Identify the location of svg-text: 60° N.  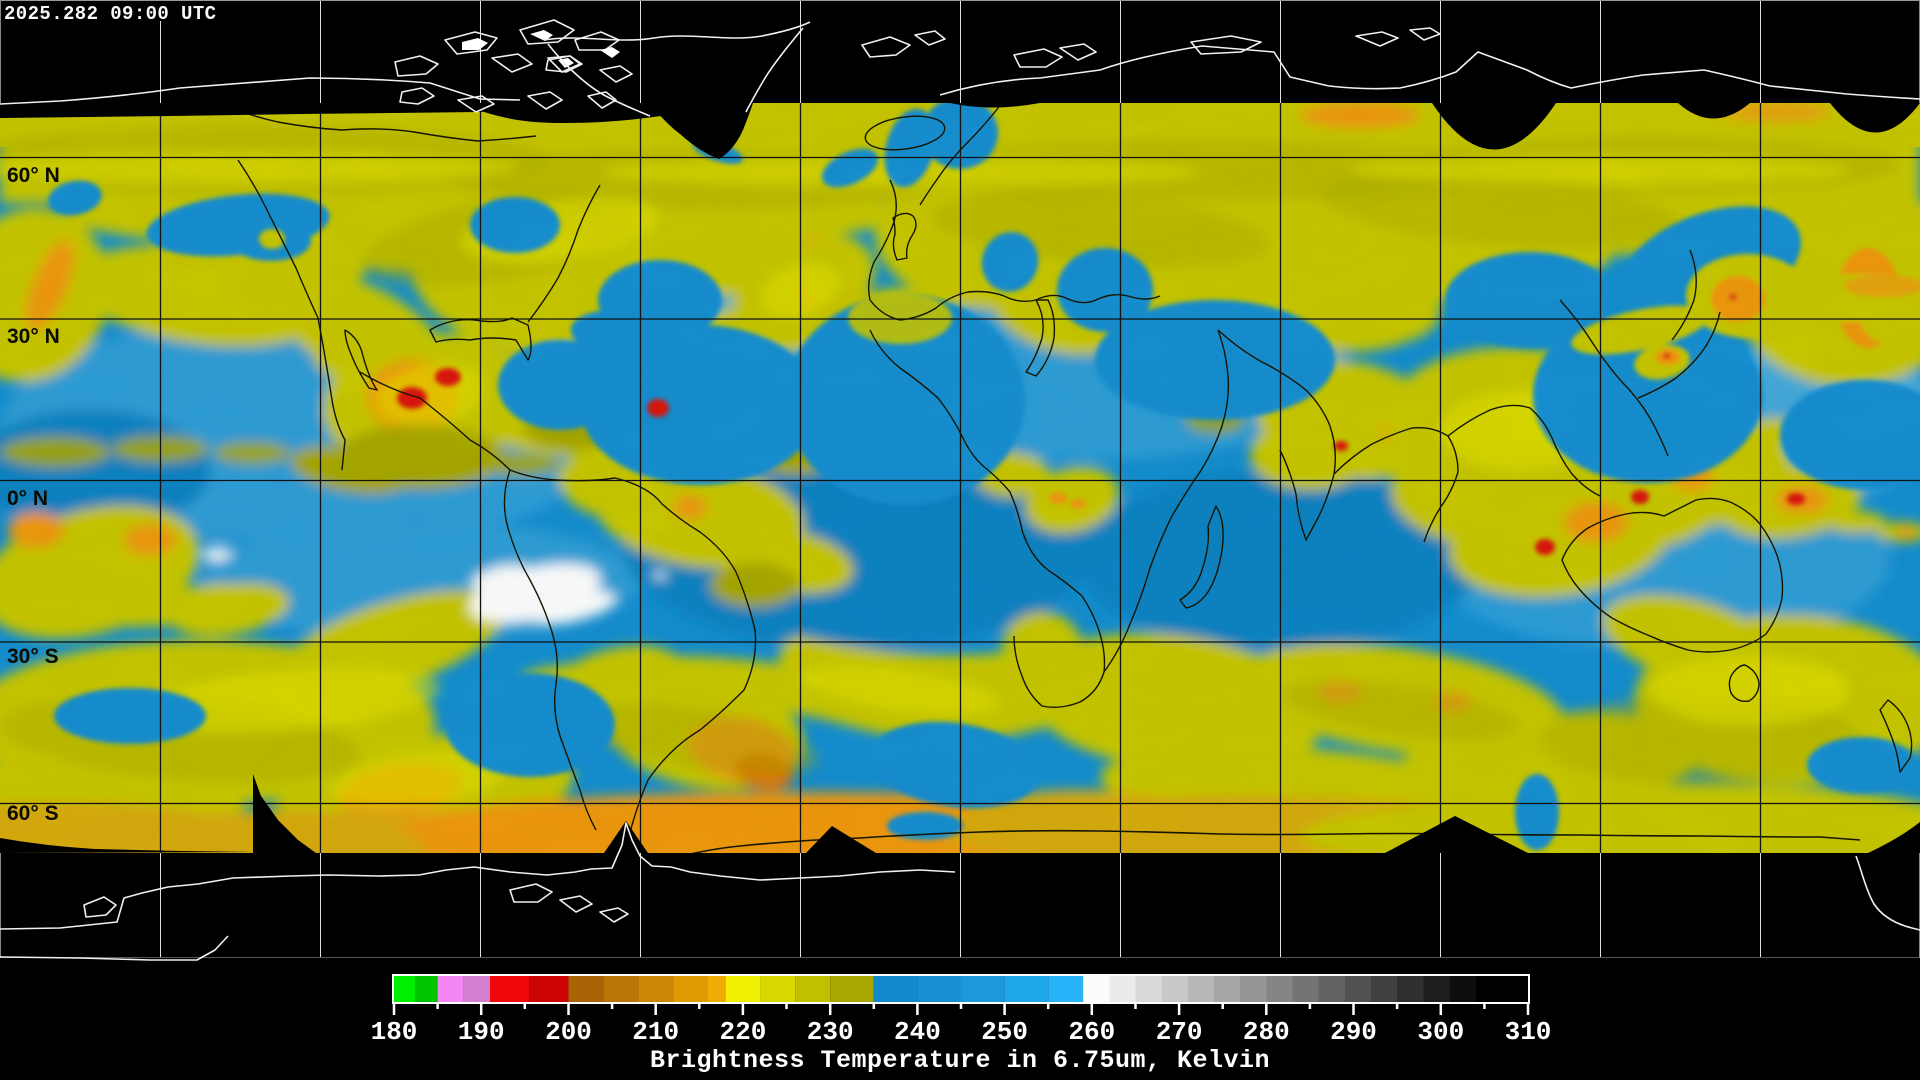
(33, 175).